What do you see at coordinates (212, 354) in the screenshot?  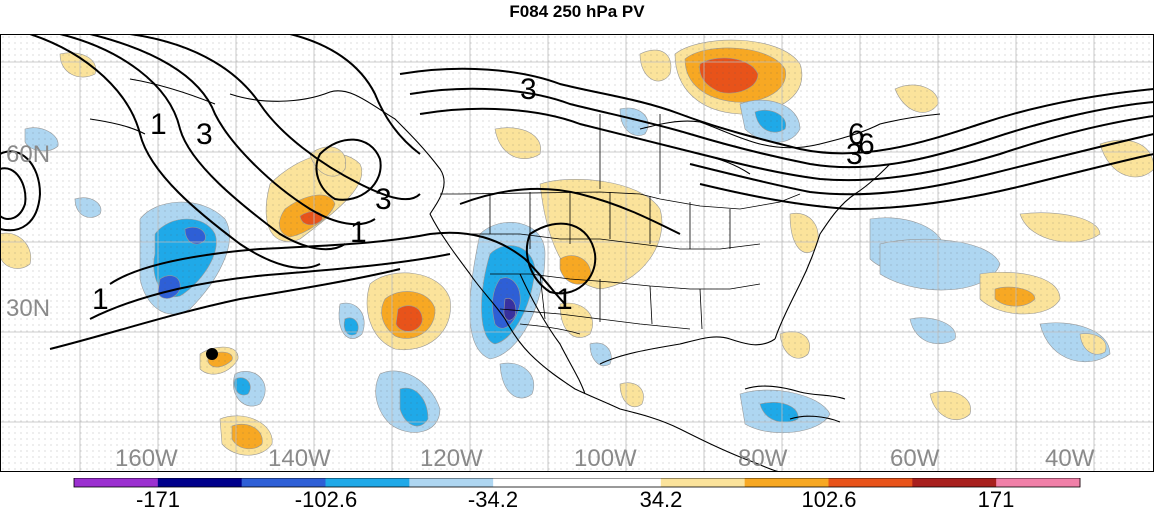 I see `hawaii-marker` at bounding box center [212, 354].